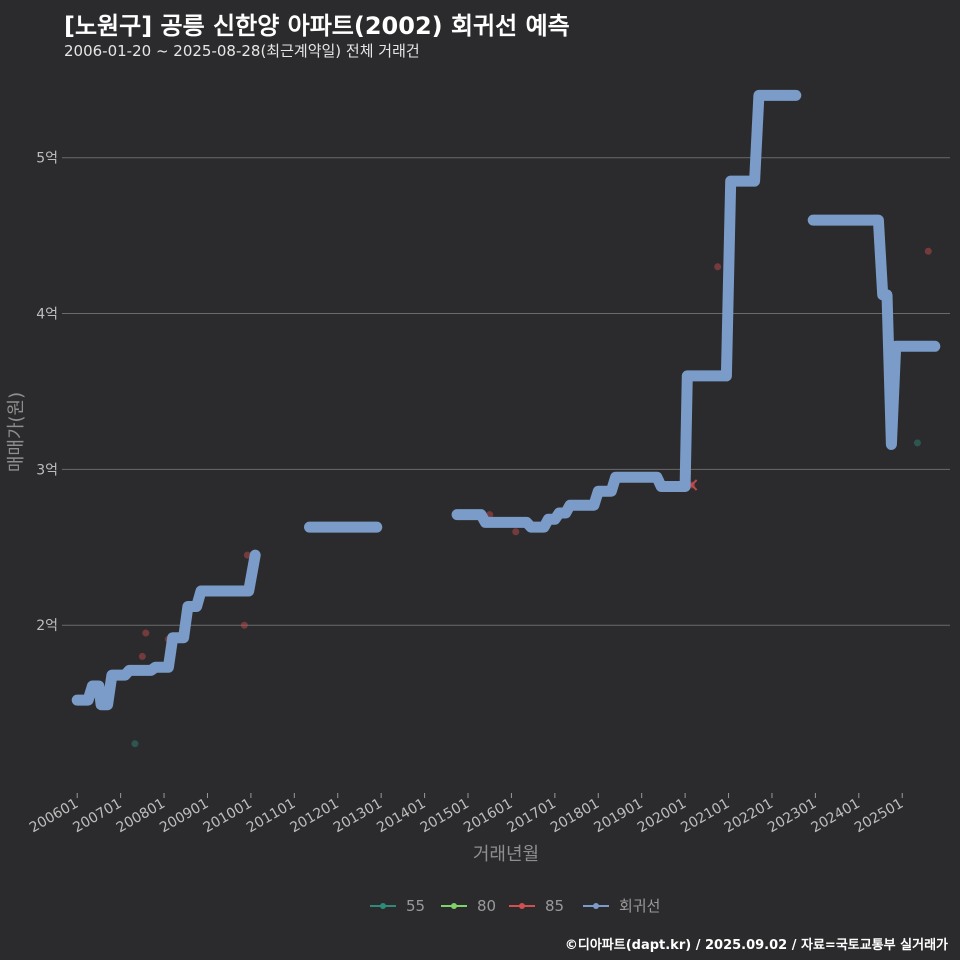 Image resolution: width=960 pixels, height=960 pixels. Describe the element at coordinates (749, 816) in the screenshot. I see `x-tick-label: 202201` at that location.